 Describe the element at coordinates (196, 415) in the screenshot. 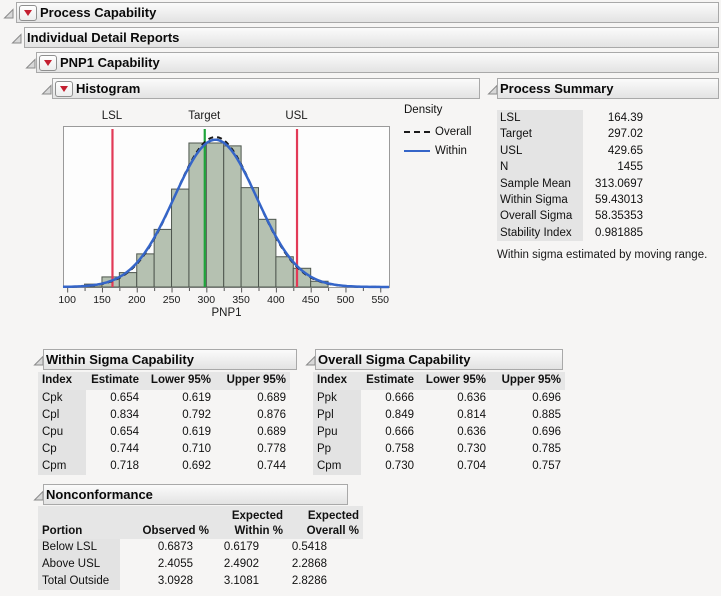

I see `cell: 0.792` at that location.